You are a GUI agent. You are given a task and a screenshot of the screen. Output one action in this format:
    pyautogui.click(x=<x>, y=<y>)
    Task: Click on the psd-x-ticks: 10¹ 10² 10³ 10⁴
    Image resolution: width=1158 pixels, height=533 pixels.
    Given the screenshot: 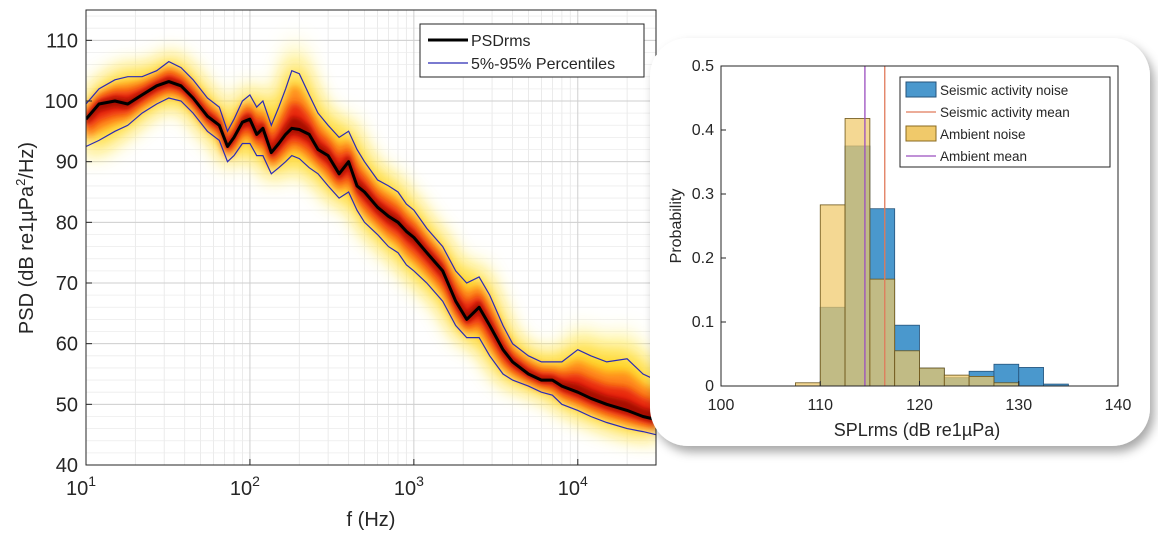 What is the action you would take?
    pyautogui.click(x=327, y=479)
    